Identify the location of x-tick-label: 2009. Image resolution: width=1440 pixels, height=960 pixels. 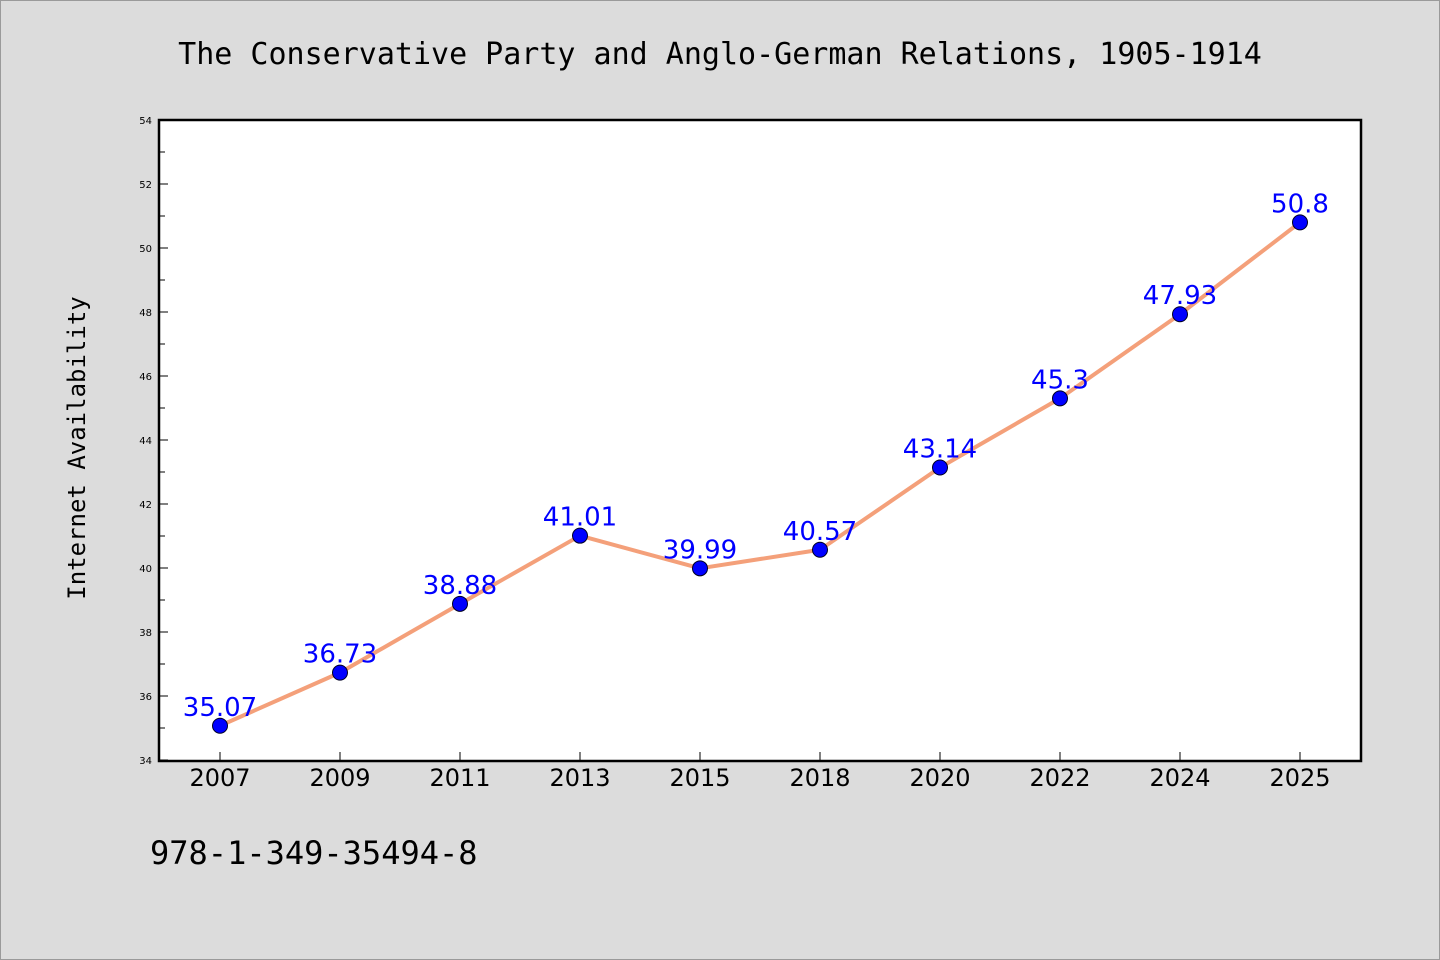
(339, 778).